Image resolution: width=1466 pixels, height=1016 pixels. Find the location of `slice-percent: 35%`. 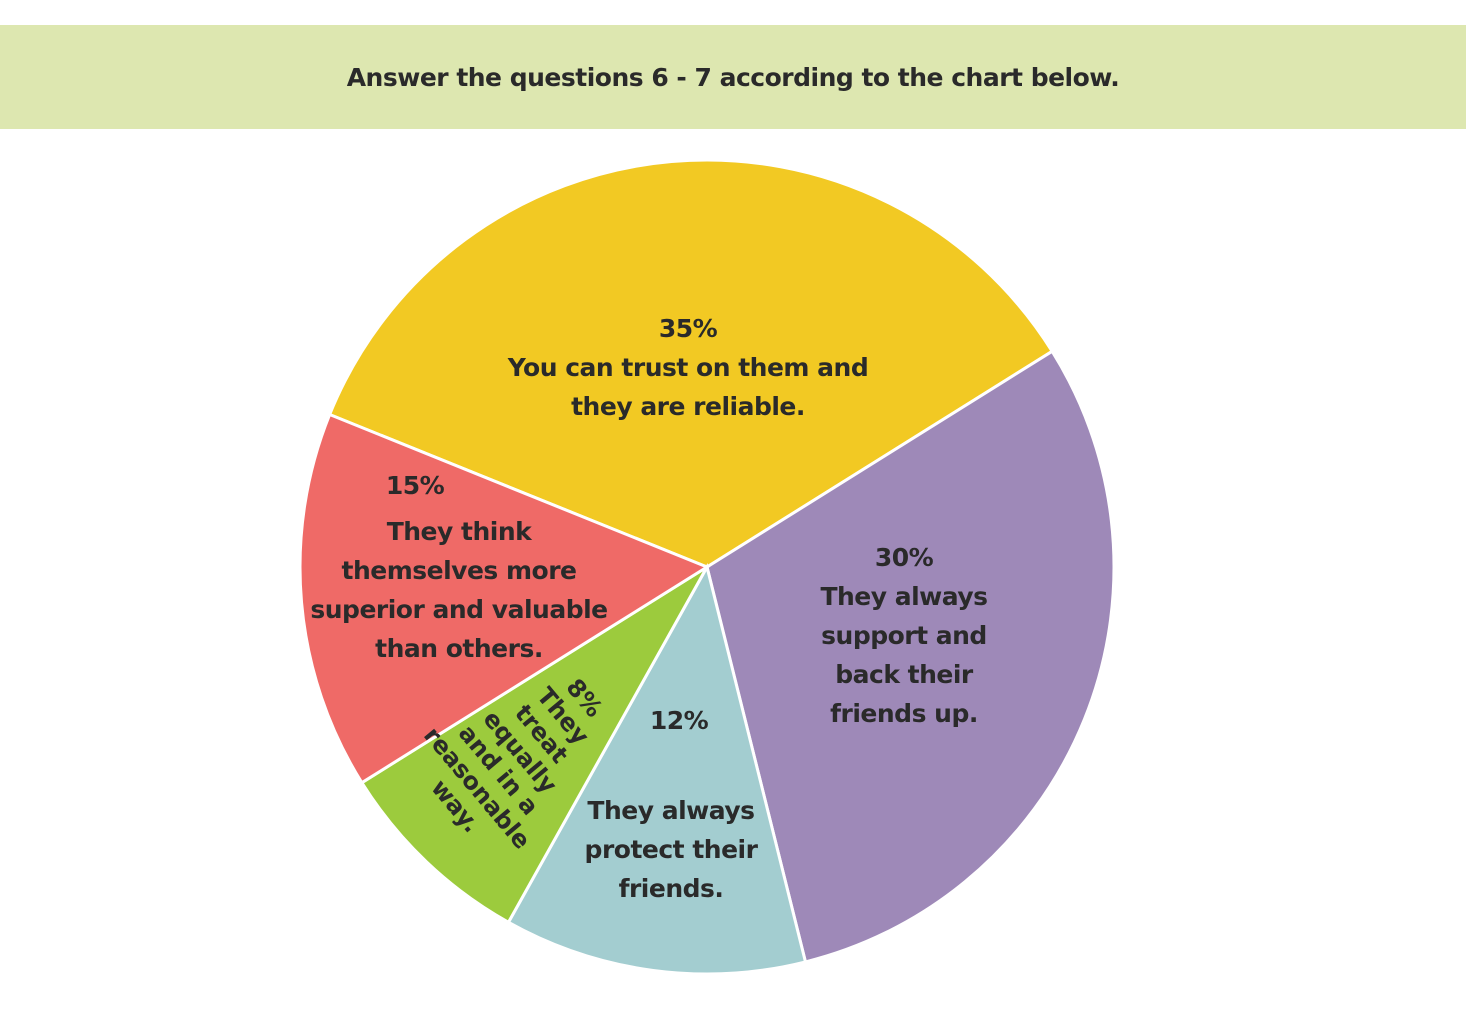

slice-percent: 35% is located at coordinates (688, 328).